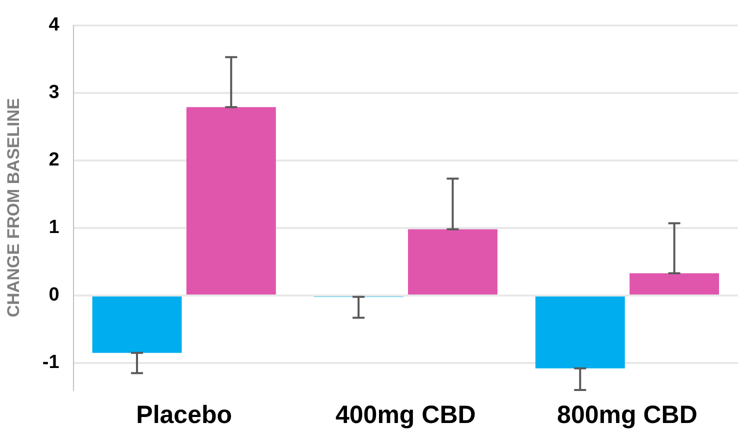  Describe the element at coordinates (54, 295) in the screenshot. I see `y-tick-label: 0` at that location.